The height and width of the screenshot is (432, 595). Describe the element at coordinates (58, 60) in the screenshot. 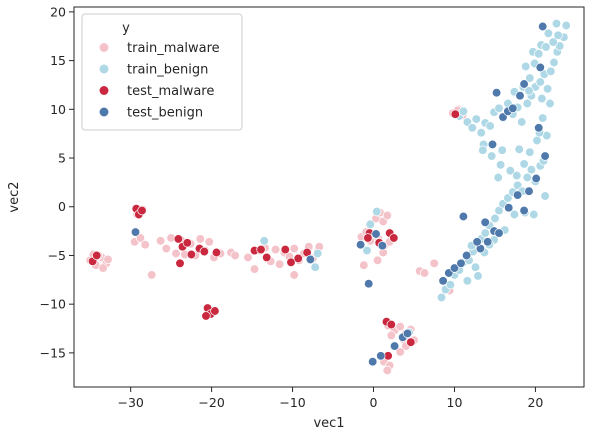

I see `y-tick-label: 15` at that location.